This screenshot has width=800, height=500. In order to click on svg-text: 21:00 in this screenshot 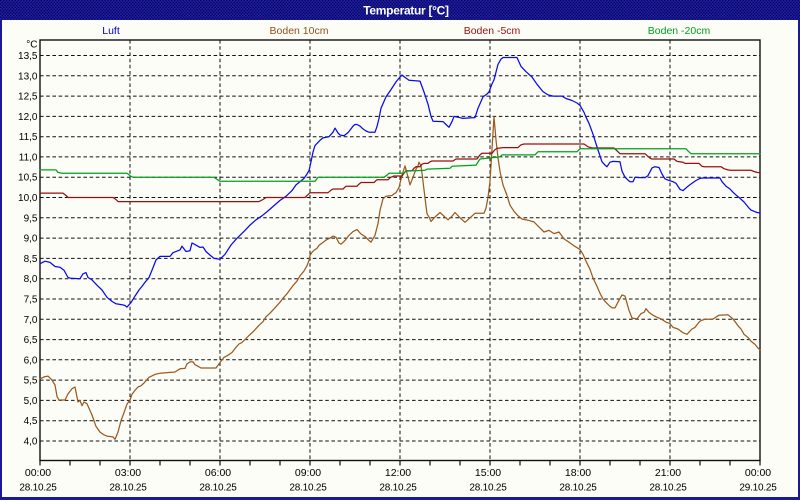, I will do `click(668, 473)`.